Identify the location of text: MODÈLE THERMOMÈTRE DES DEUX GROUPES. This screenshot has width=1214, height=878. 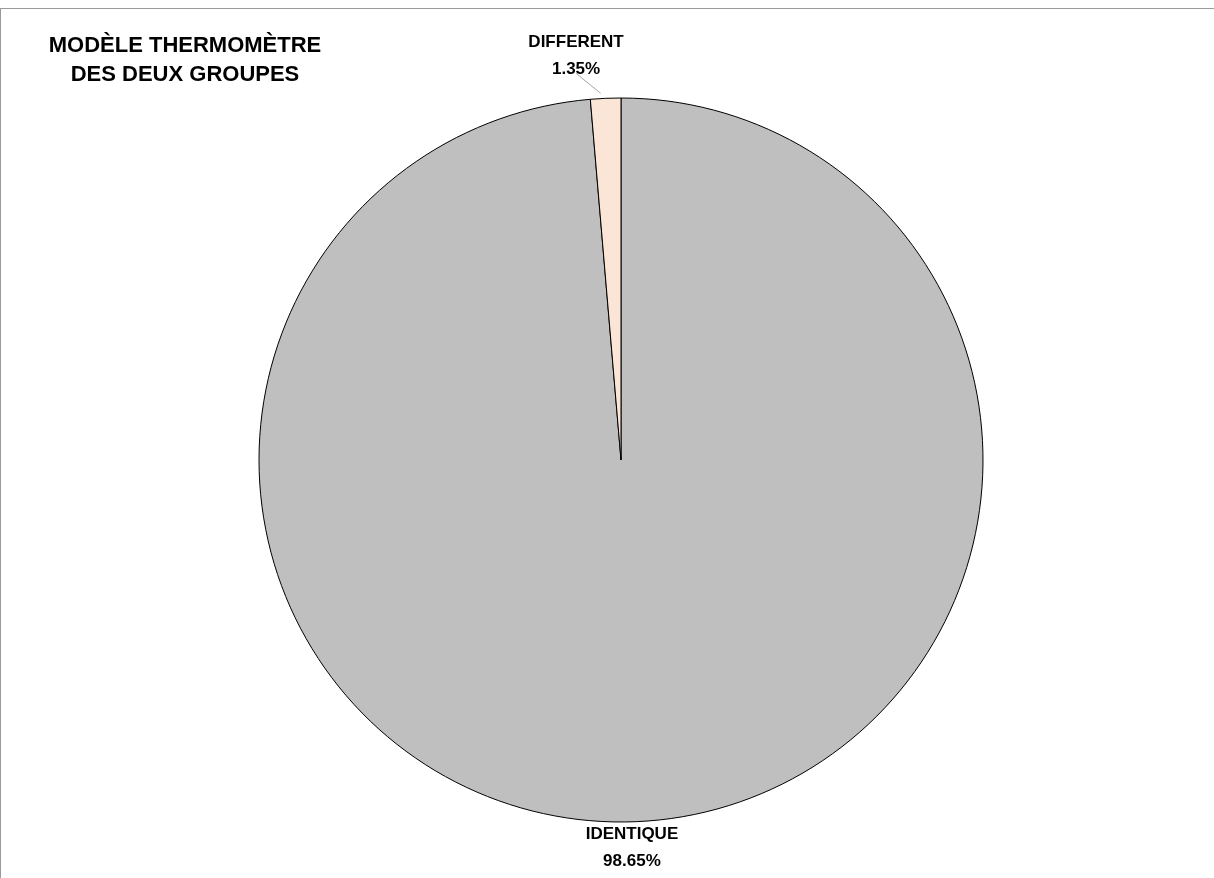
(185, 59).